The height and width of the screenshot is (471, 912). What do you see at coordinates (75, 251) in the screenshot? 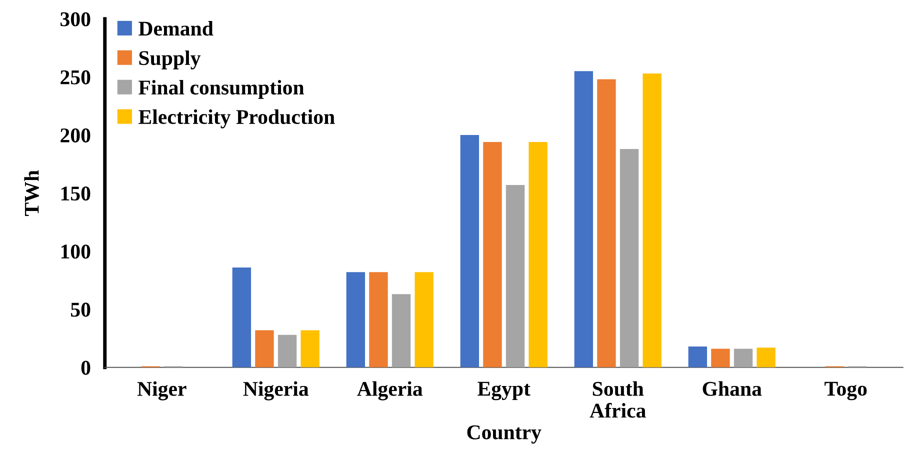
I see `y-tick-label: 100` at bounding box center [75, 251].